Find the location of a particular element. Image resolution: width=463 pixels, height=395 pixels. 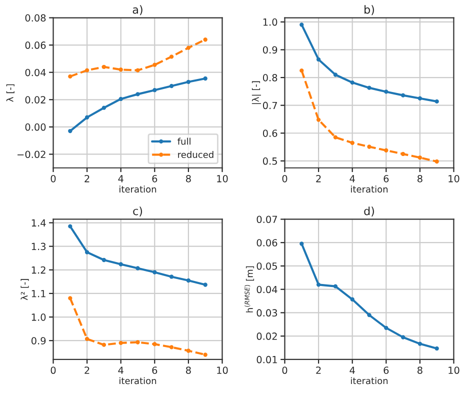

y-tick-label: 1.4 is located at coordinates (39, 222).